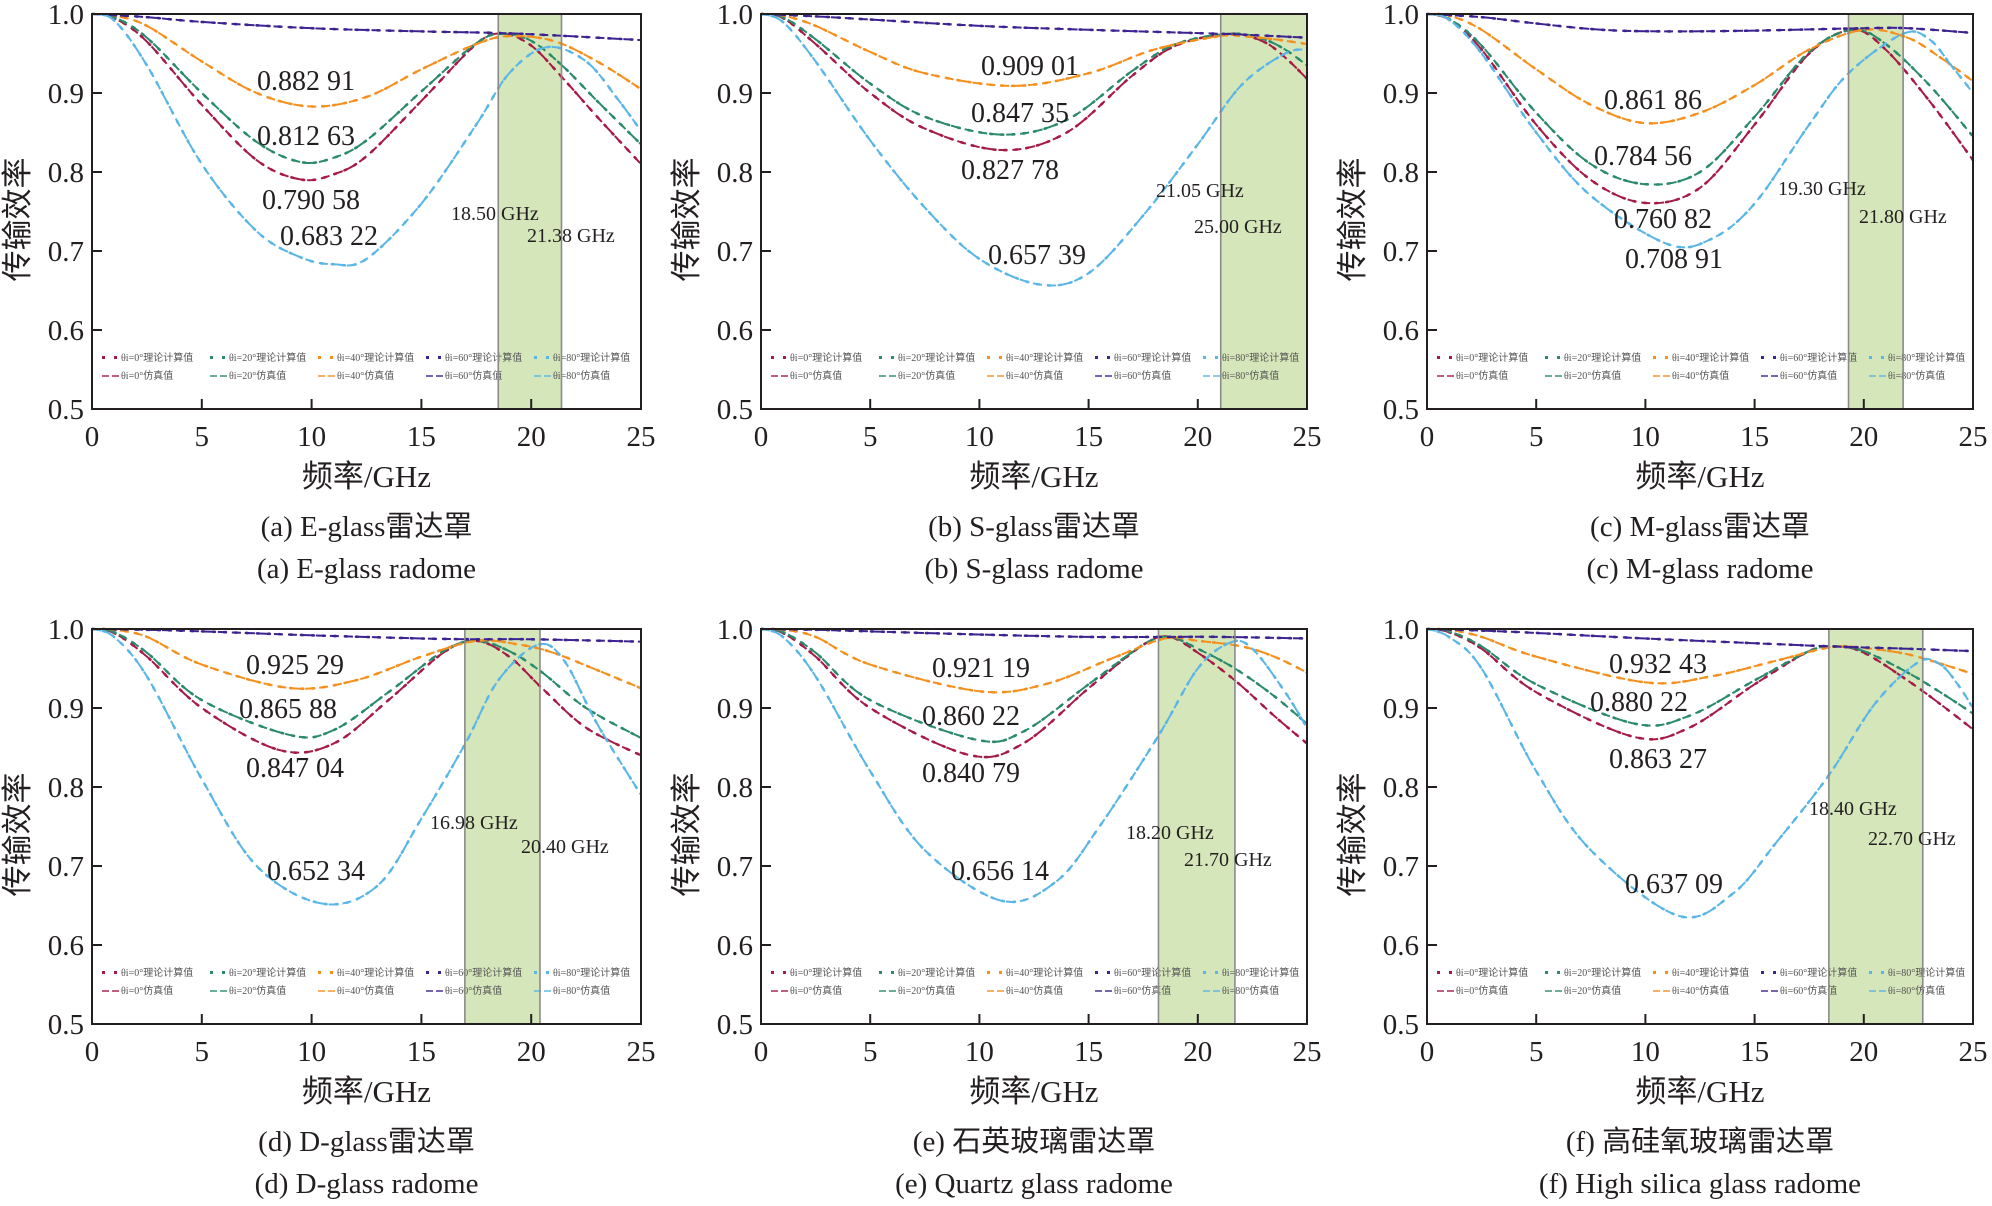  I want to click on band-end-label: 21.38 GHz, so click(571, 236).